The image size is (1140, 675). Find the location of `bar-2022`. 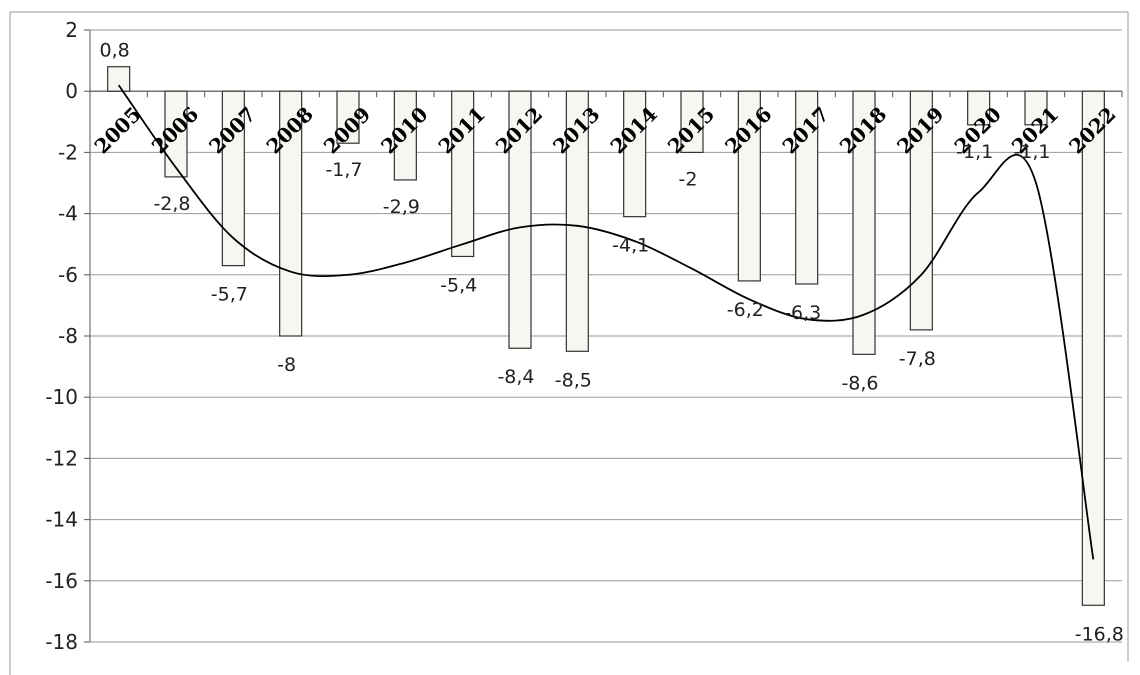

bar-2022 is located at coordinates (1093, 348).